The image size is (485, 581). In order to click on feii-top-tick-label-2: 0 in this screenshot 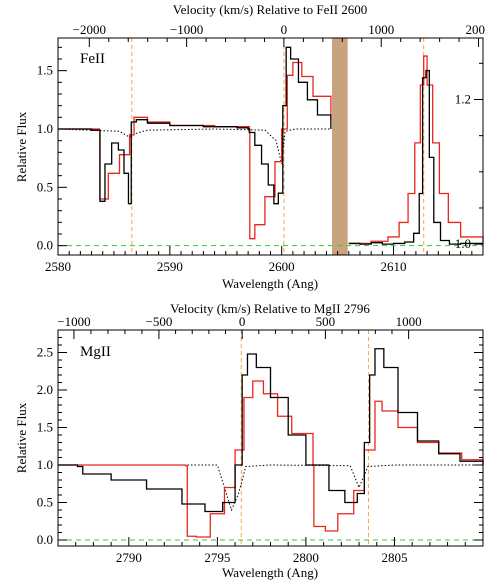, I will do `click(284, 29)`.